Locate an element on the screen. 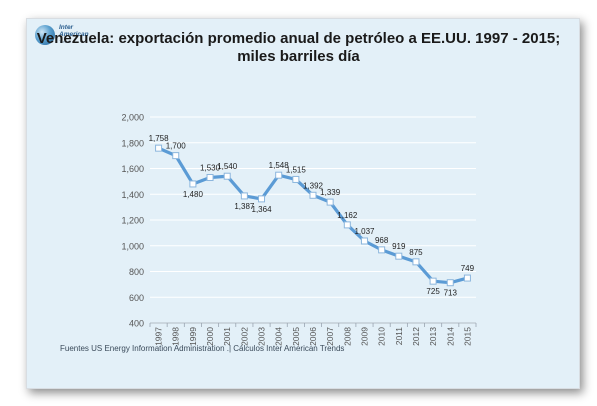  x-tick-label: 1998 is located at coordinates (176, 336).